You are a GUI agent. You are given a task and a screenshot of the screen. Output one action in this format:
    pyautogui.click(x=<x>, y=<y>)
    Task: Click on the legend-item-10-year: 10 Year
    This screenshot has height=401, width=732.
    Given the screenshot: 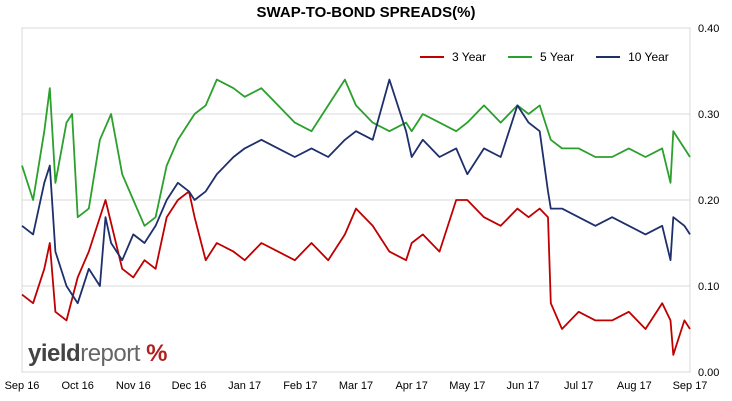 What is the action you would take?
    pyautogui.click(x=632, y=57)
    